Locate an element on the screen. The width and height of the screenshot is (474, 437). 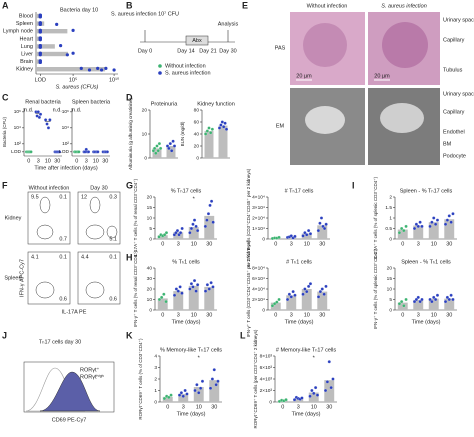
x-tick-label: 10 is located at coordinates (307, 315).